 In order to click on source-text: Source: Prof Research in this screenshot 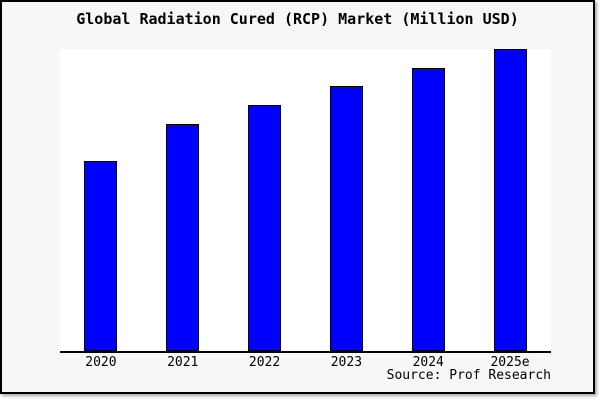, I will do `click(468, 375)`.